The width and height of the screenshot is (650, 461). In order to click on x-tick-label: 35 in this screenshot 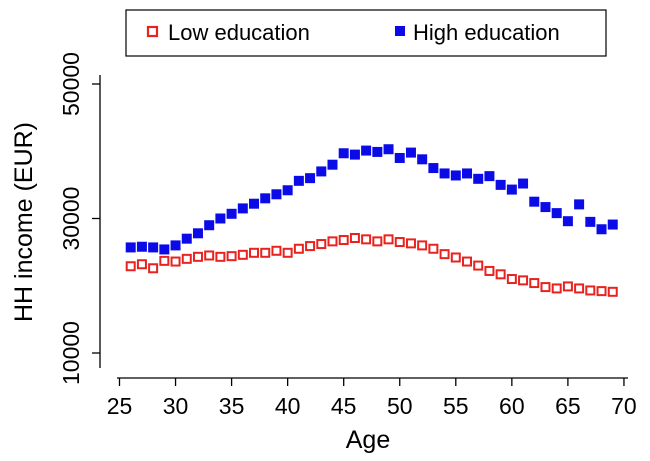, I will do `click(232, 406)`.